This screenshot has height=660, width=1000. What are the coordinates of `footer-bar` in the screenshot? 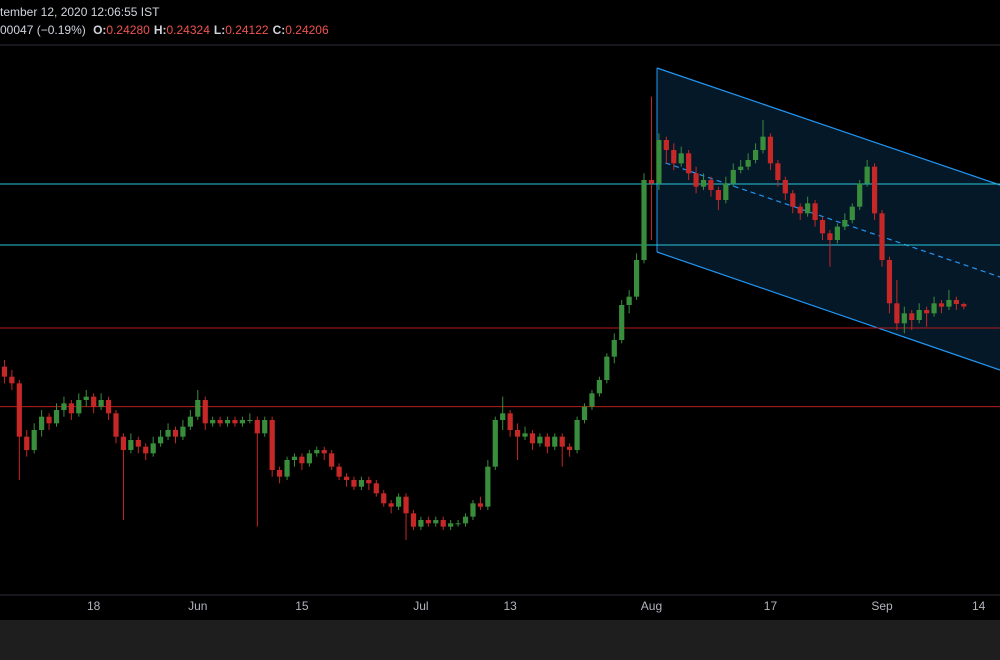 It's located at (500, 640).